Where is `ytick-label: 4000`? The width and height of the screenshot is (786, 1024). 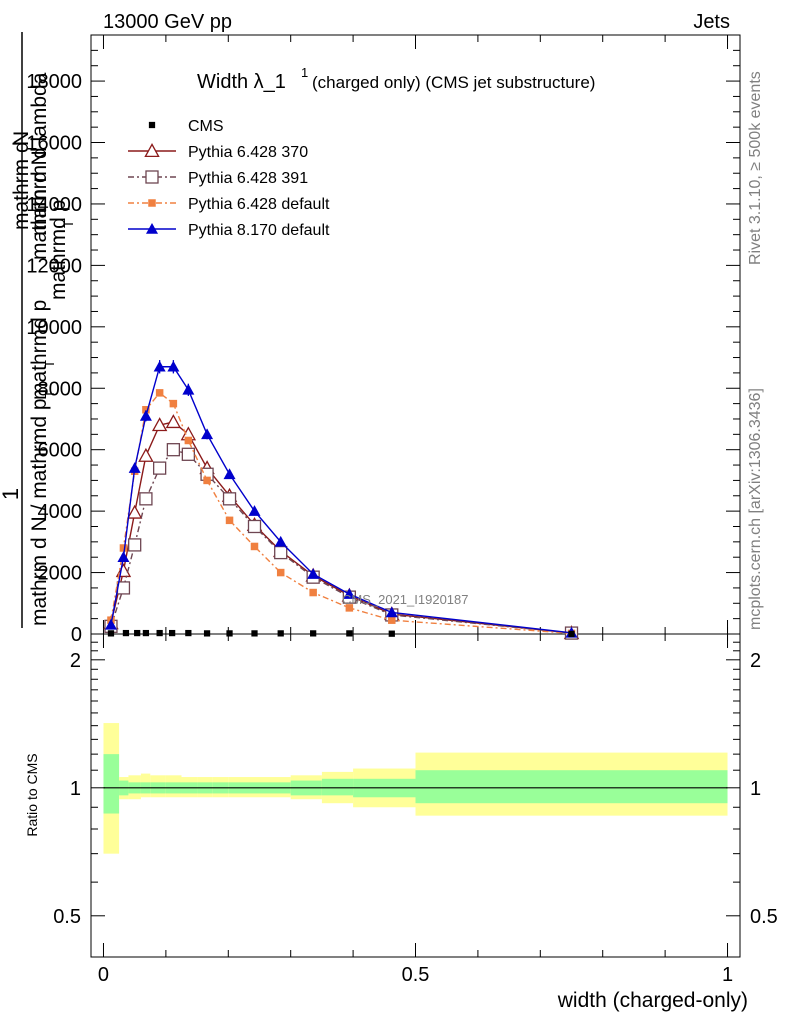 ytick-label: 4000 is located at coordinates (60, 512).